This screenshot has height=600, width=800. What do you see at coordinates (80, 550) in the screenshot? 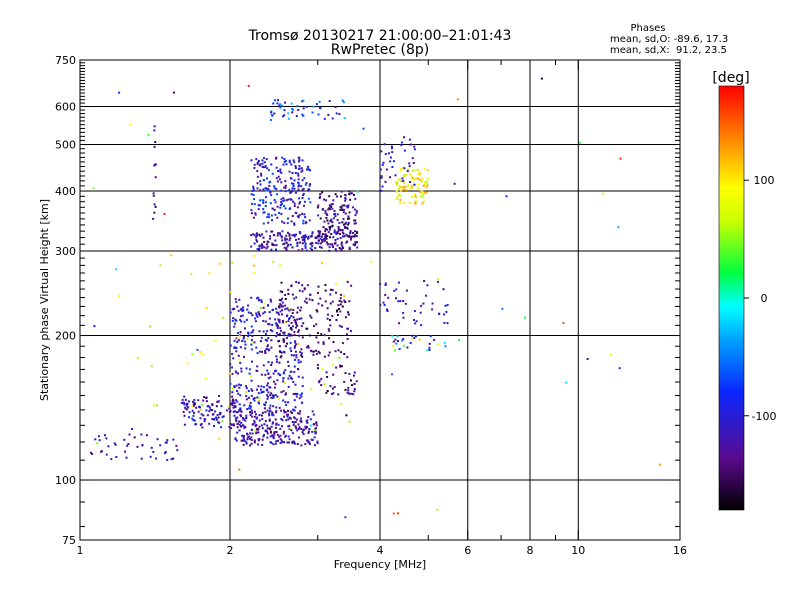
I see `x-tick-label: 1` at bounding box center [80, 550].